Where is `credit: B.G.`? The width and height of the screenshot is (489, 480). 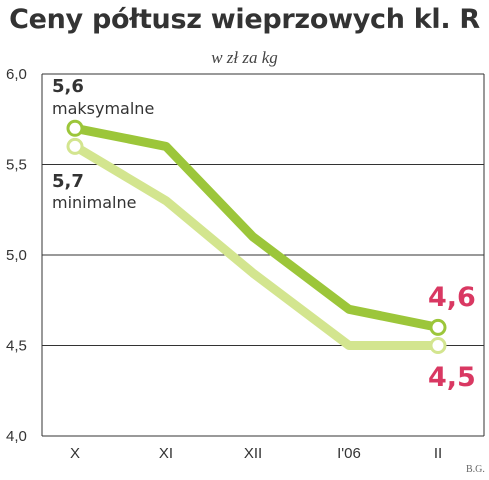 credit: B.G. is located at coordinates (475, 469).